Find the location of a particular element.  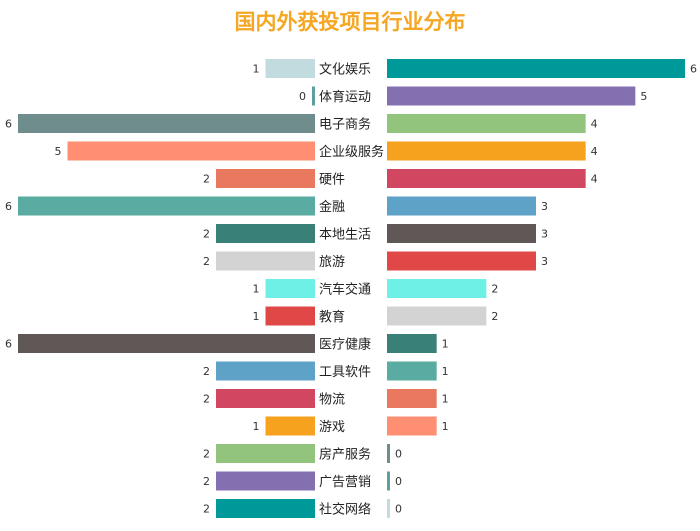

category-label: 教育 is located at coordinates (332, 317).